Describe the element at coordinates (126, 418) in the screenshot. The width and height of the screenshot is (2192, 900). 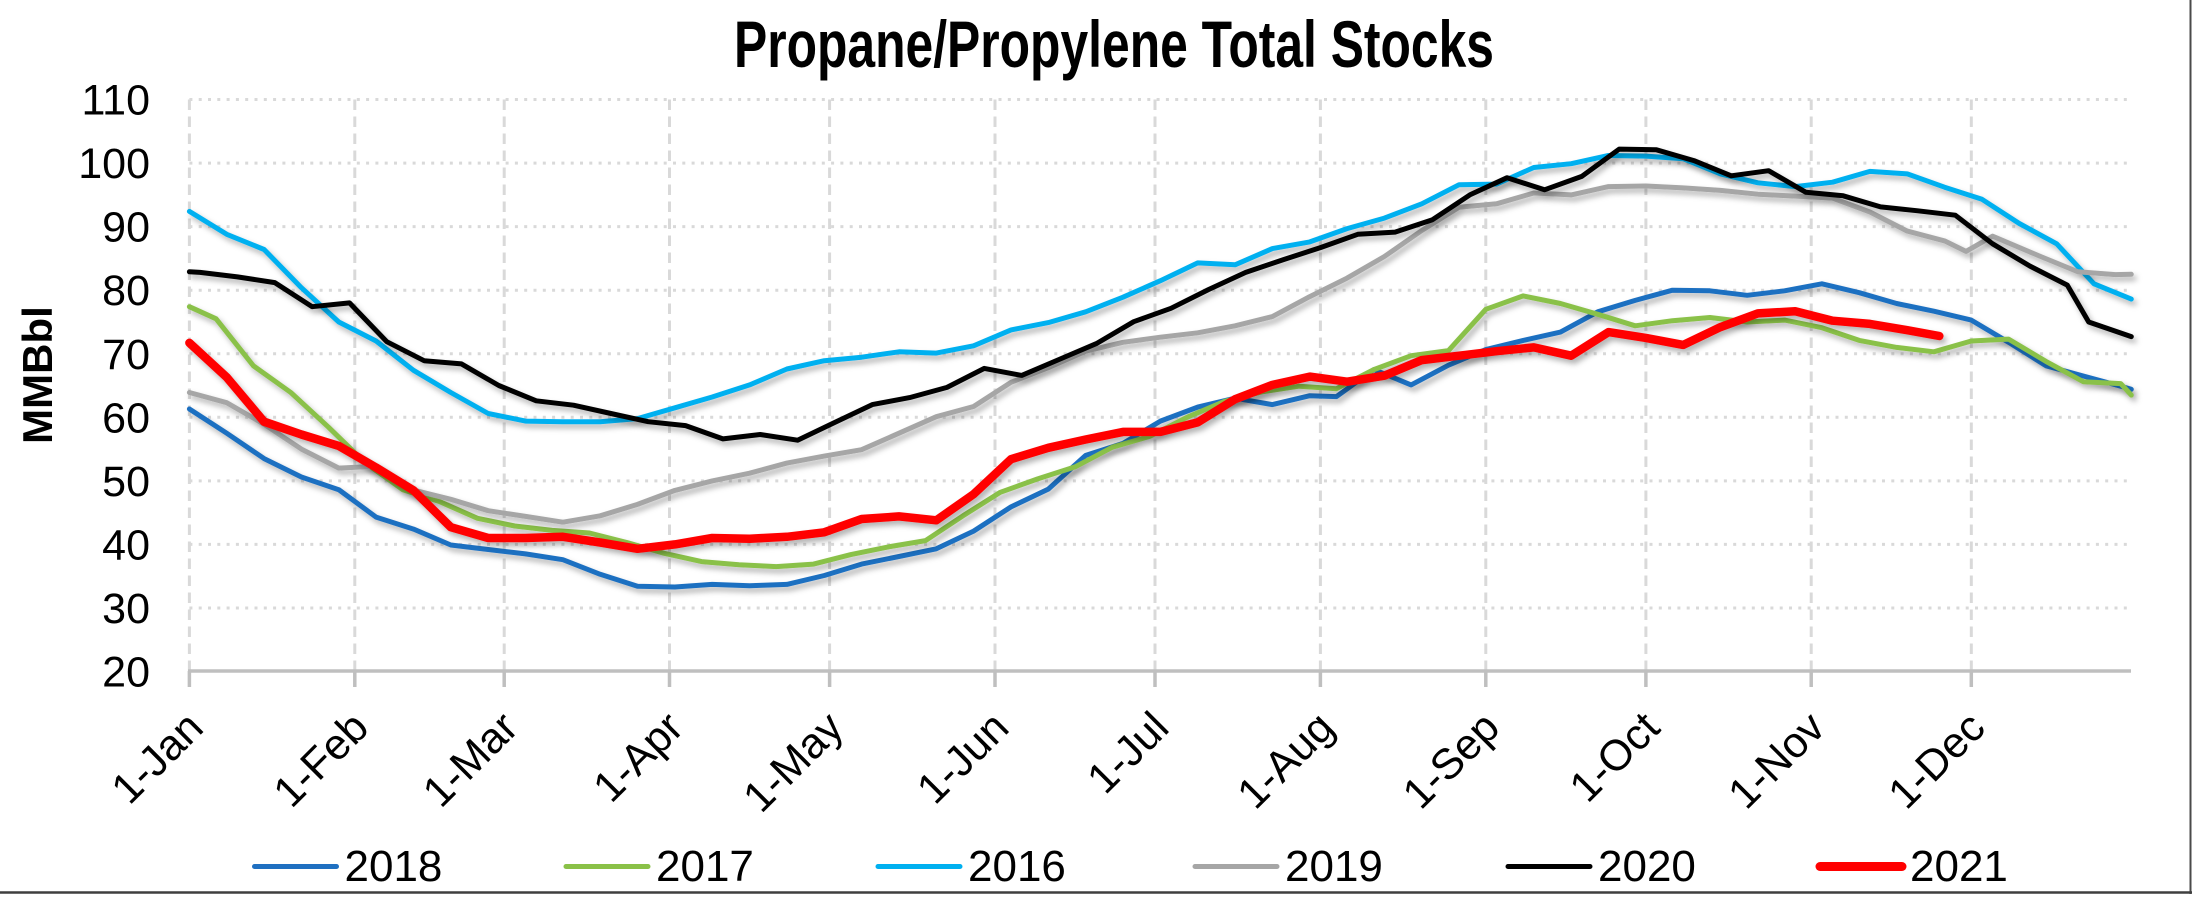
I see `svg-text: 60` at that location.